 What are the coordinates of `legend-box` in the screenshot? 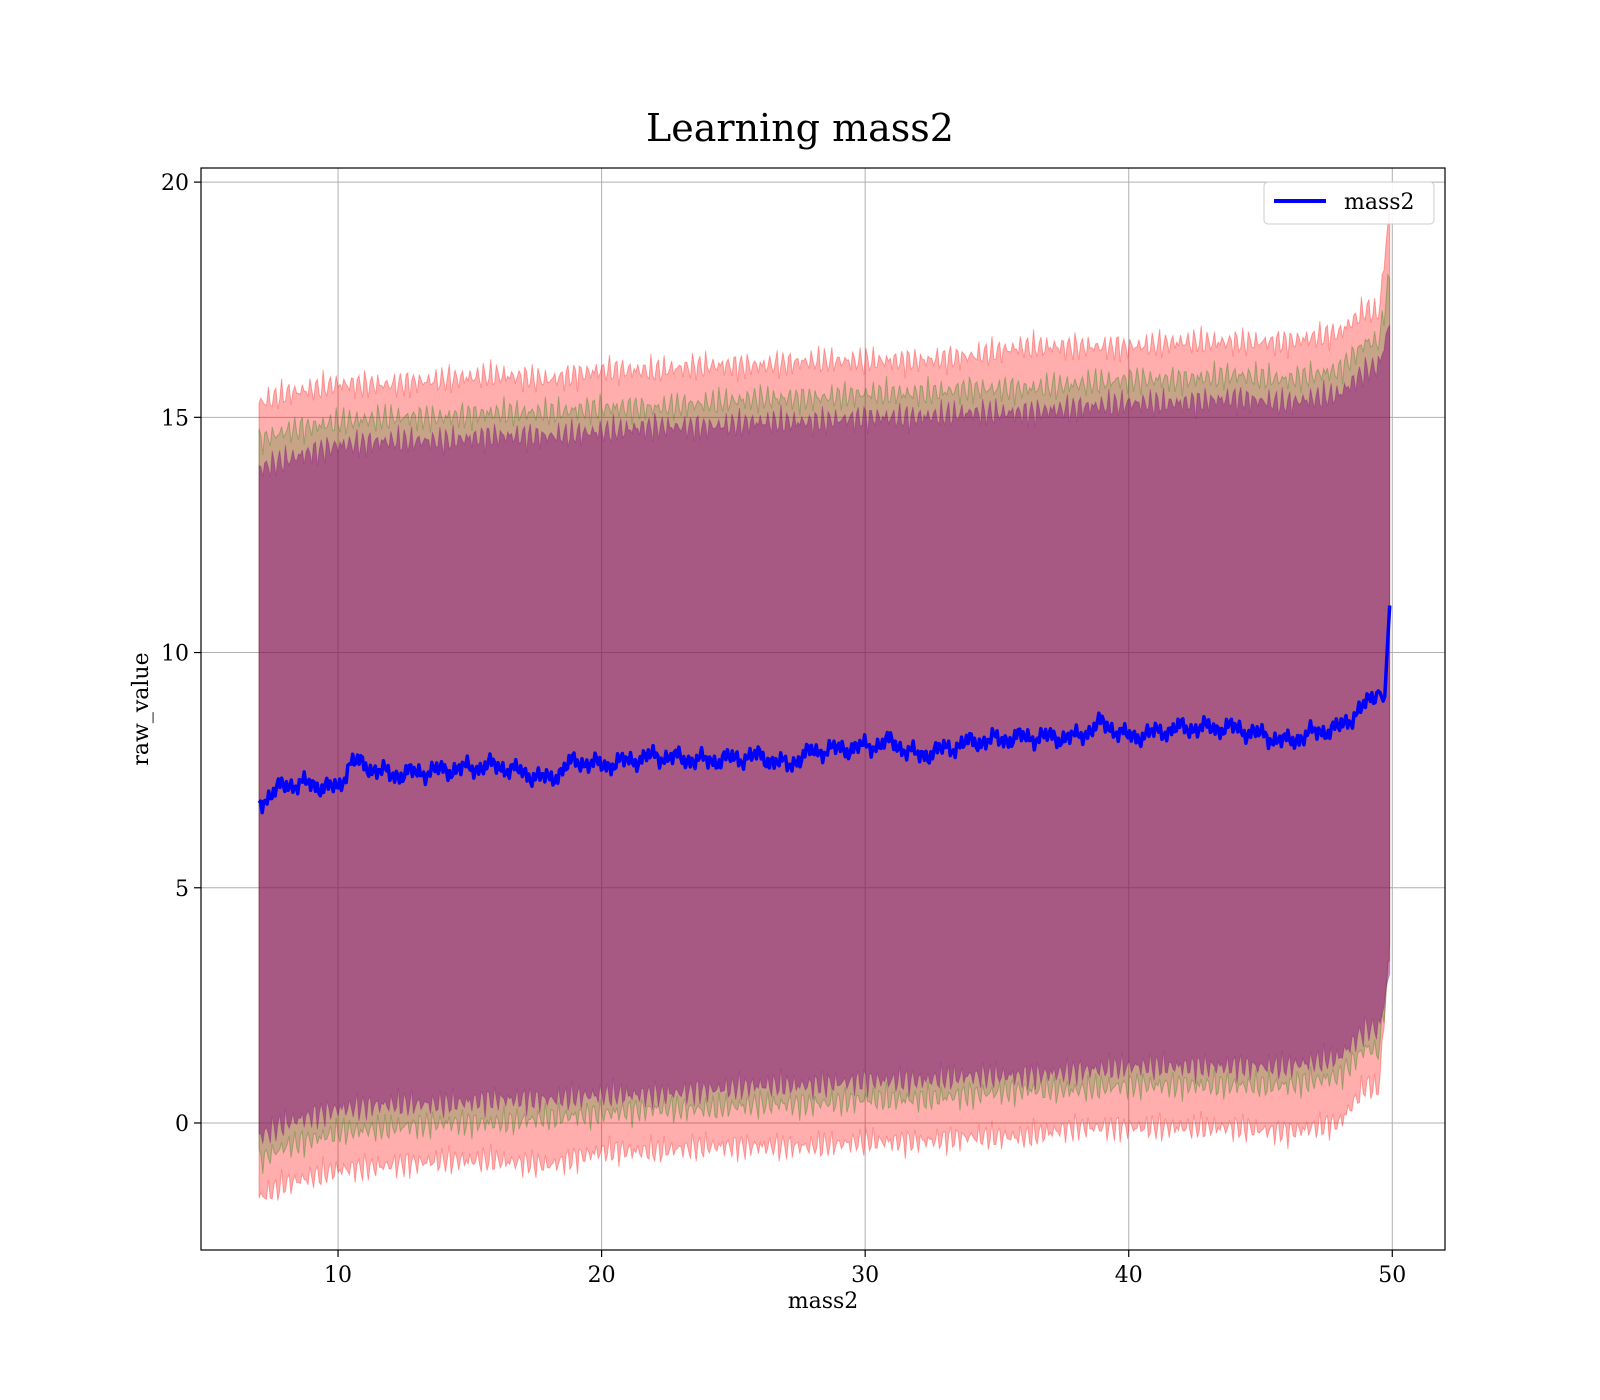 It's located at (1349, 203).